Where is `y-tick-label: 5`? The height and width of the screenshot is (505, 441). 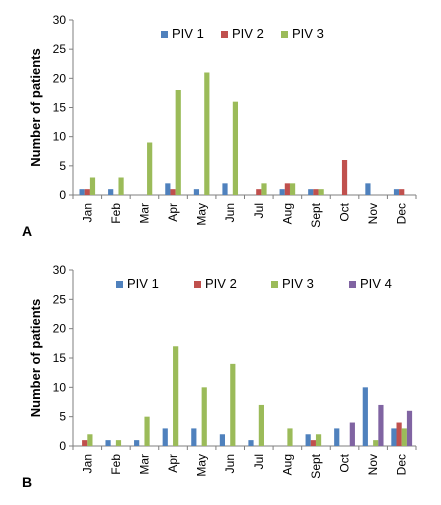
y-tick-label: 5 is located at coordinates (62, 166).